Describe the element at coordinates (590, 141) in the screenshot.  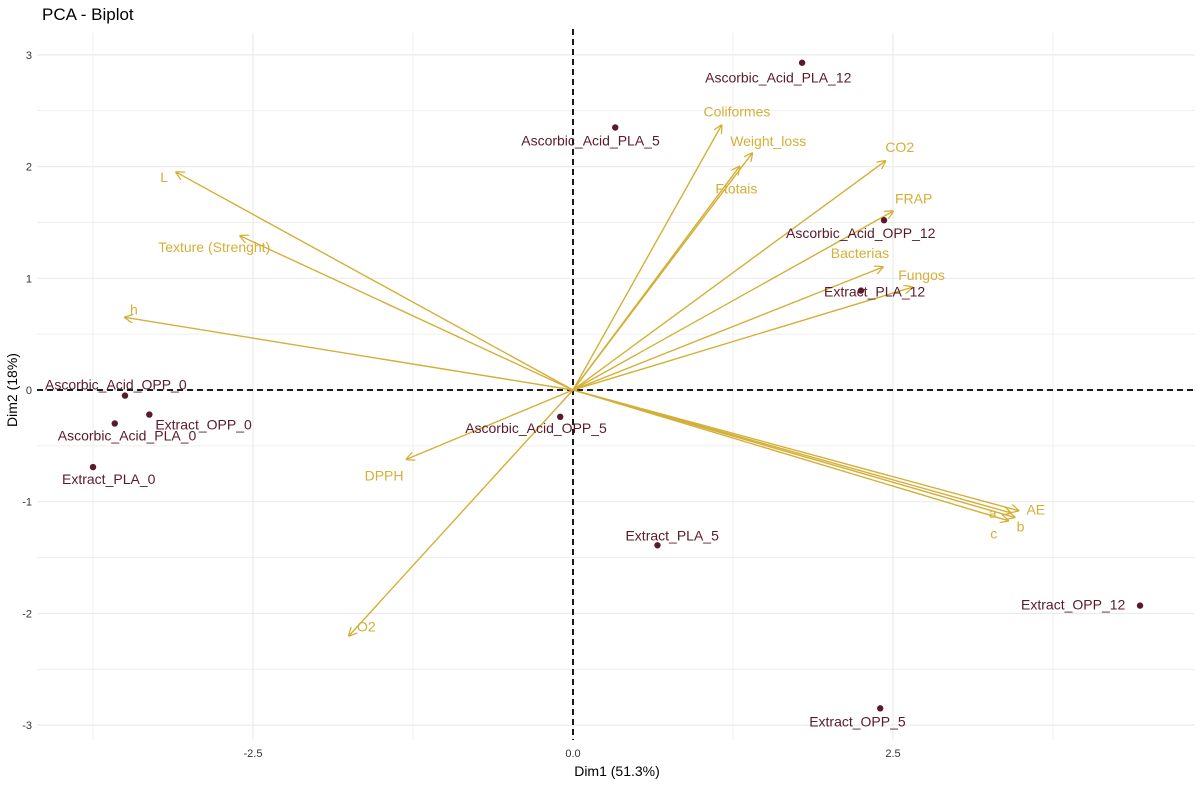
I see `individual-label: Ascorbic_Acid_PLA_5` at that location.